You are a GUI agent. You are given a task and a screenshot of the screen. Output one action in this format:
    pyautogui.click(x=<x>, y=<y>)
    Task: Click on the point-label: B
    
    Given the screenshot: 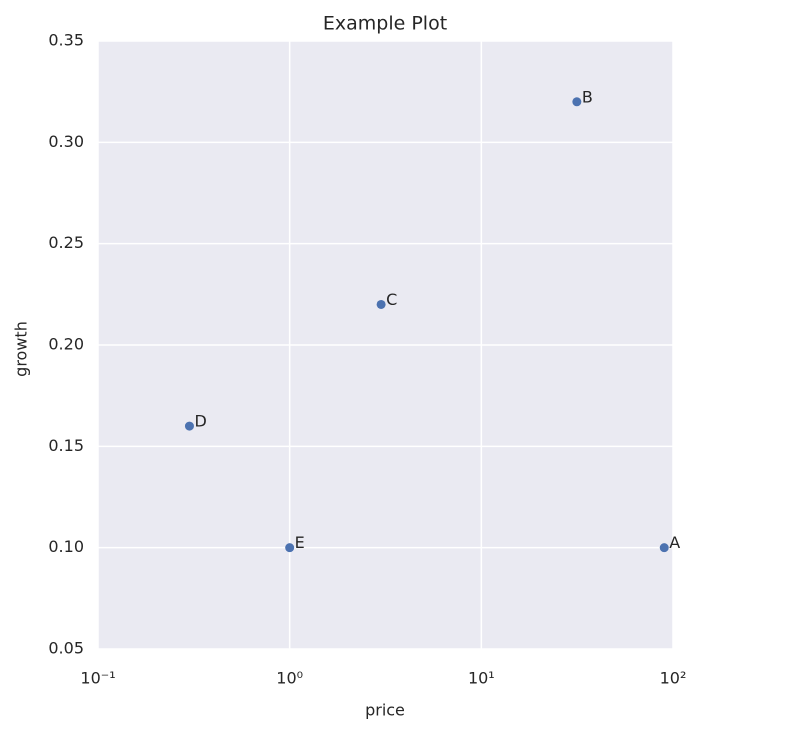 What is the action you would take?
    pyautogui.click(x=587, y=96)
    